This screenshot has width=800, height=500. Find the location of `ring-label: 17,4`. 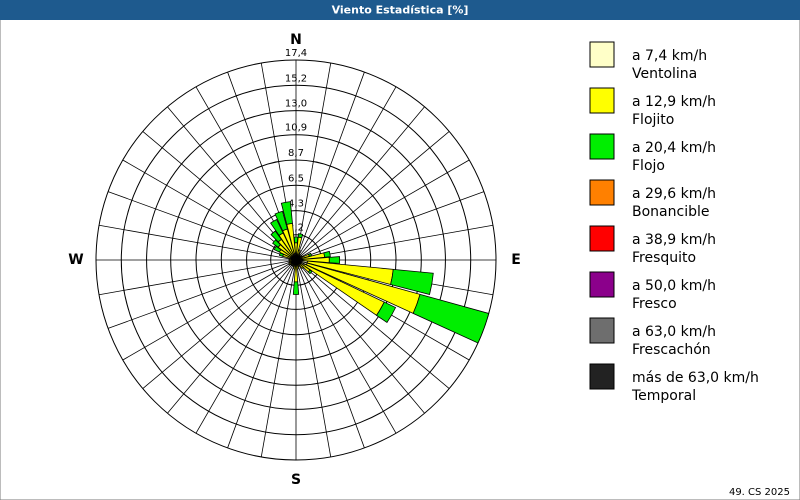

ring-label: 17,4 is located at coordinates (296, 53).